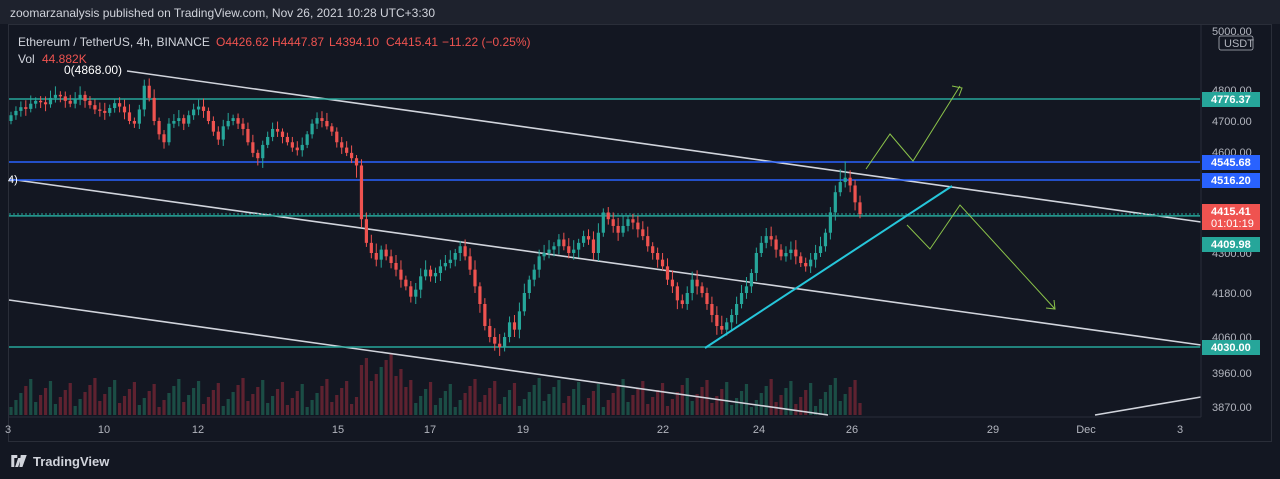 Image resolution: width=1280 pixels, height=479 pixels. I want to click on currency-box, so click(1236, 43).